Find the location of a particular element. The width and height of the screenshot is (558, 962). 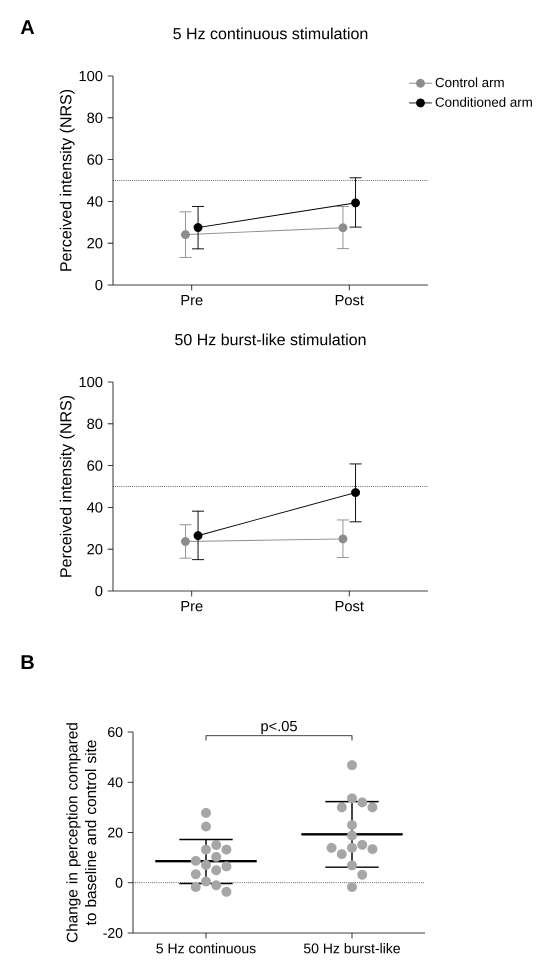

x-tick-label: 50 Hz burst-like is located at coordinates (352, 948).